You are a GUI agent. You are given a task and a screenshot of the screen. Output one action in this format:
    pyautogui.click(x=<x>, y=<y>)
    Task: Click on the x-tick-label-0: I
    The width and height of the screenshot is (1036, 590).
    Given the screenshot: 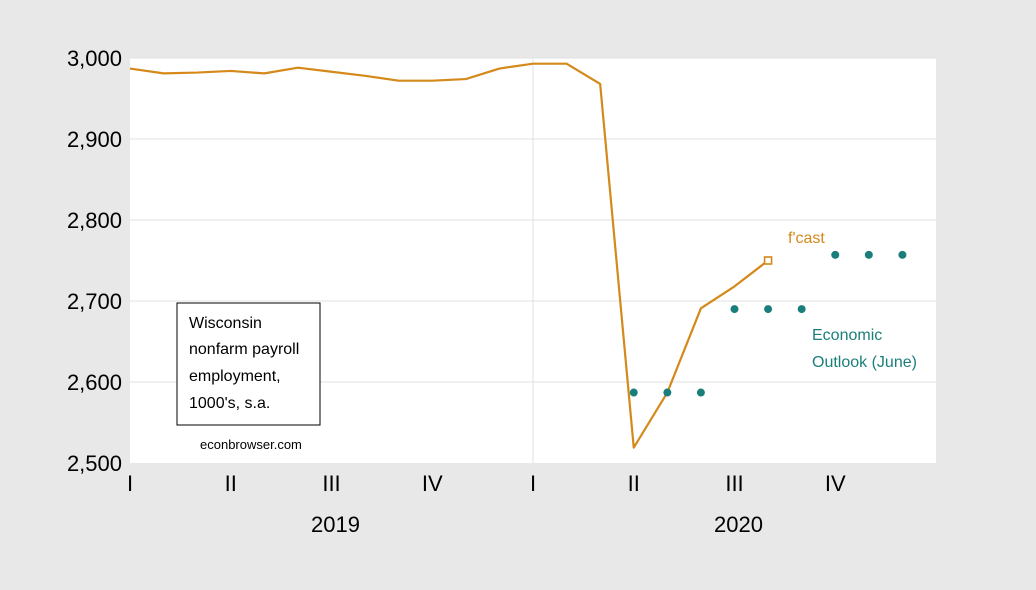 What is the action you would take?
    pyautogui.click(x=130, y=483)
    